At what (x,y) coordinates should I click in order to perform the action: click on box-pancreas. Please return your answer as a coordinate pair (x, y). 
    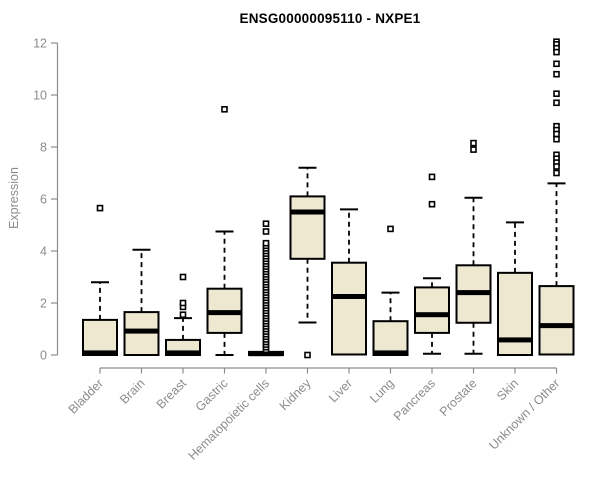
    Looking at the image, I should click on (432, 310).